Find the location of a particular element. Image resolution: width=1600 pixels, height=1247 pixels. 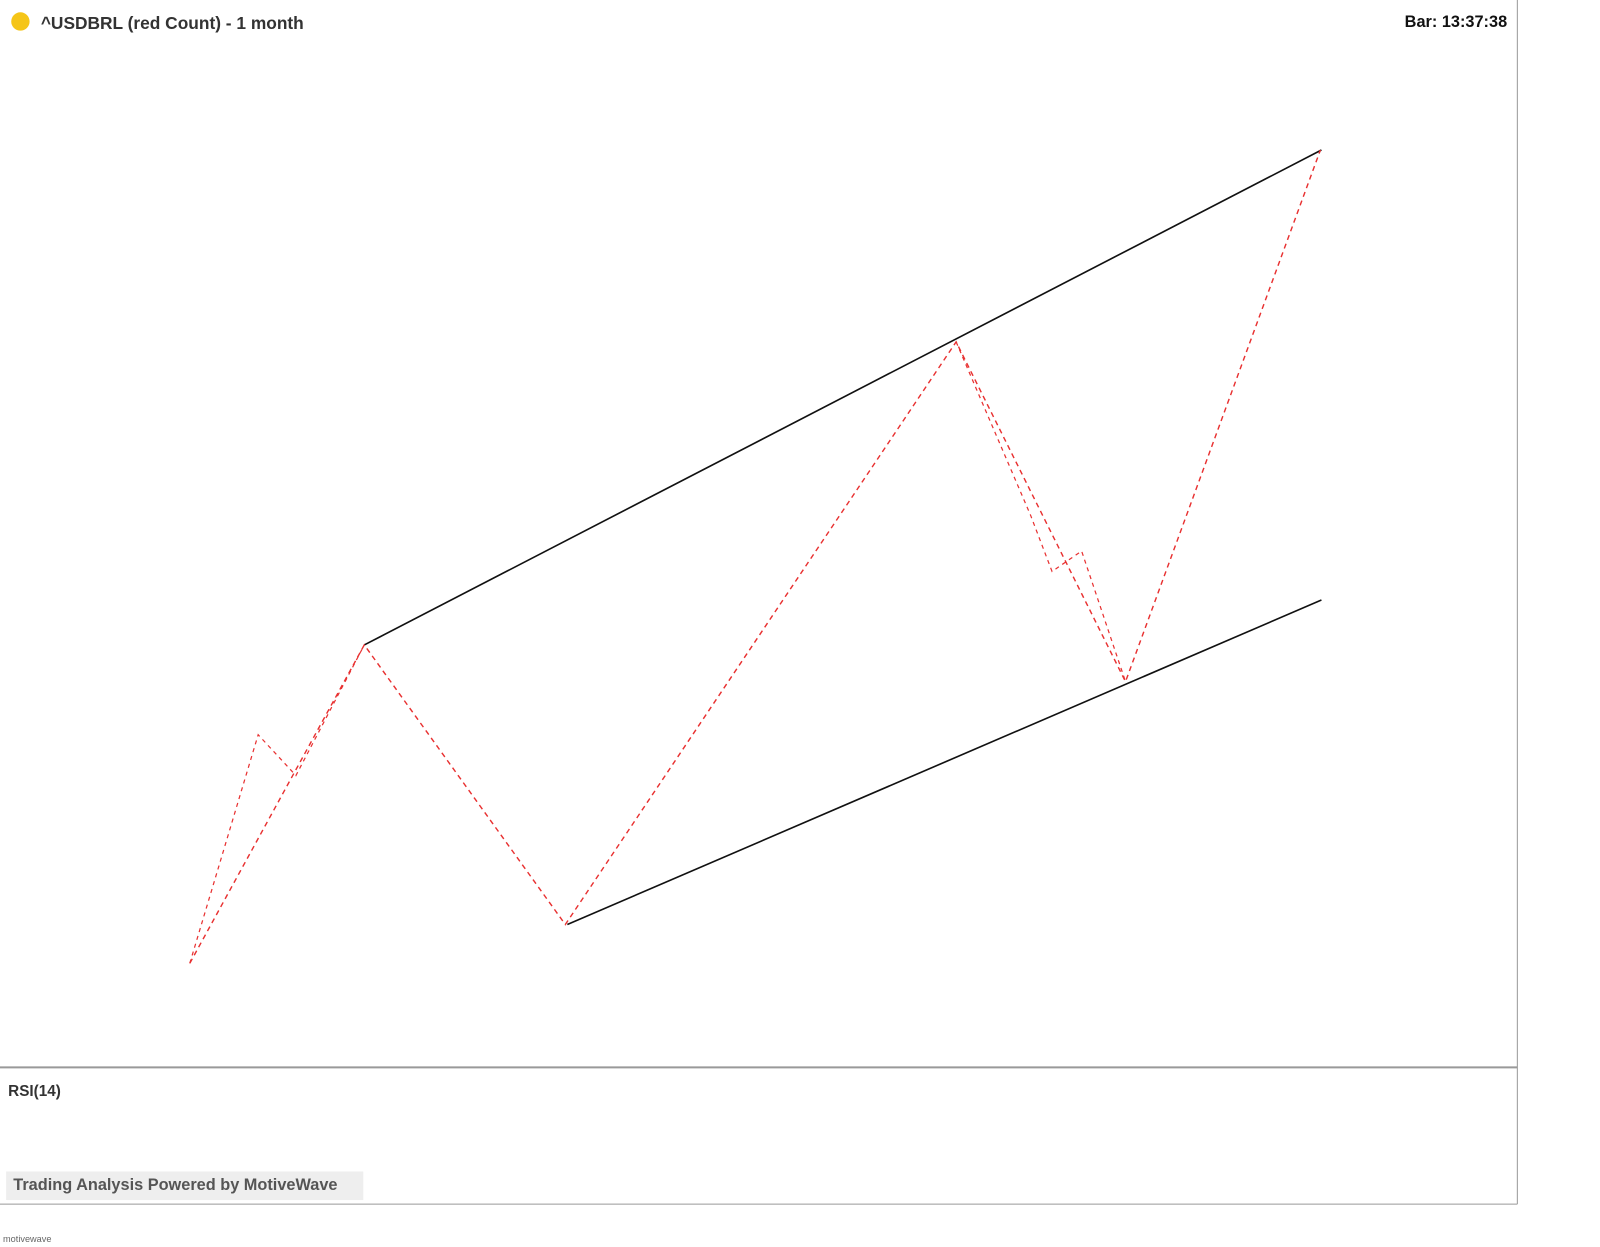

watermark: motivewave is located at coordinates (27, 1239).